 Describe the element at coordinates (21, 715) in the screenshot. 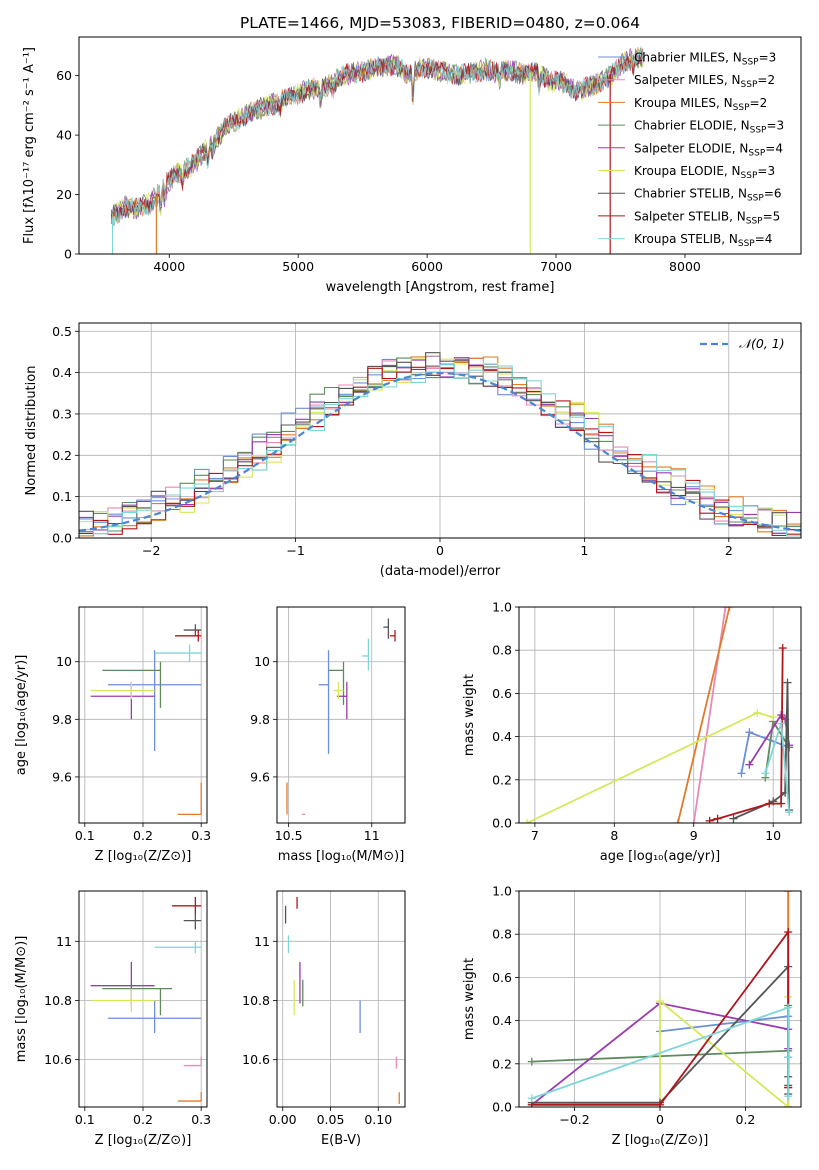

I see `y-axis-label: age [log₁₀(age/yr)]` at that location.